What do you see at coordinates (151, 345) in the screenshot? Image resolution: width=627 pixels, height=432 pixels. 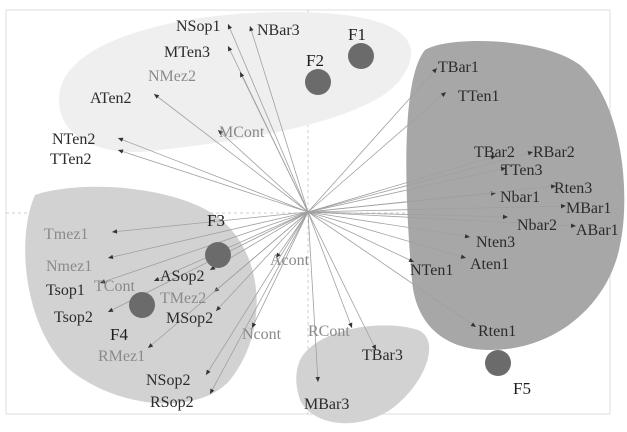 I see `arrowhead-rmez1` at bounding box center [151, 345].